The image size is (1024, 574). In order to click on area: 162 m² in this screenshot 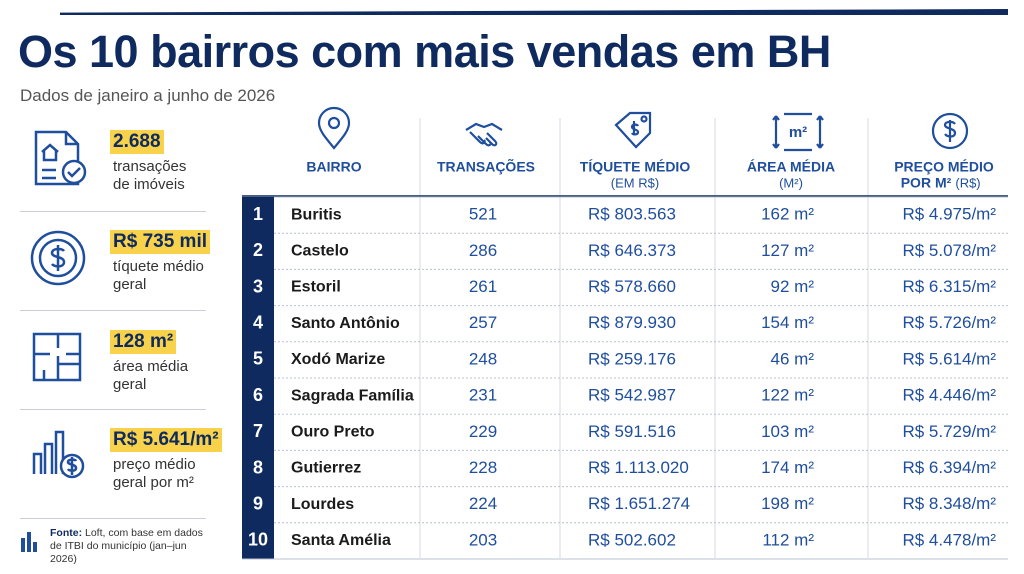, I will do `click(787, 214)`.